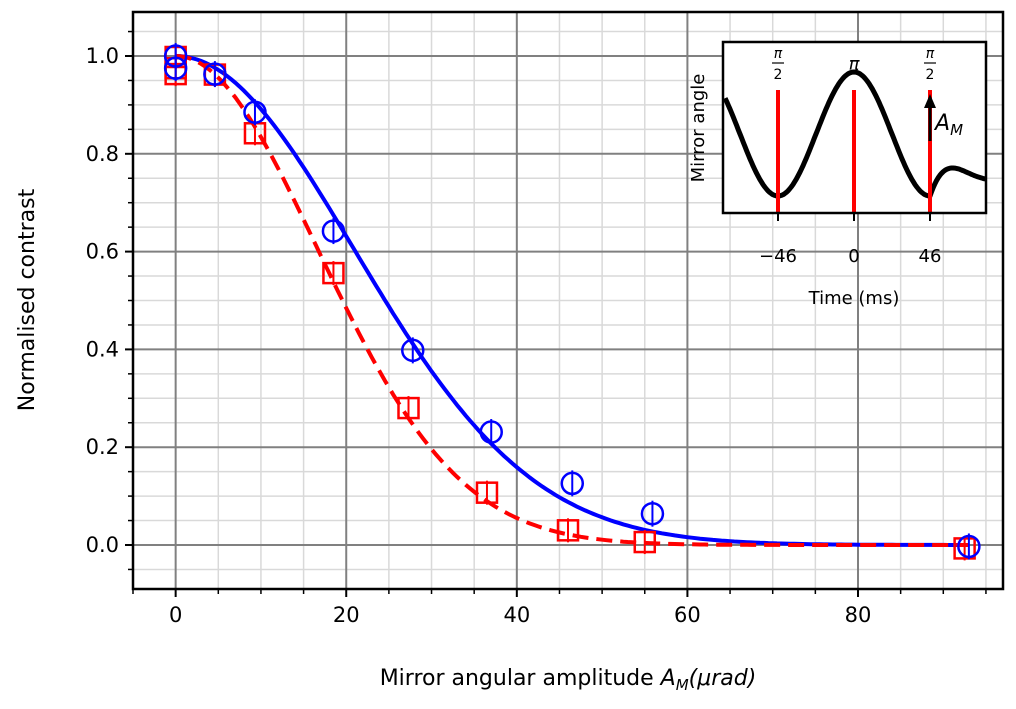 Image resolution: width=1016 pixels, height=709 pixels. Describe the element at coordinates (102, 545) in the screenshot. I see `y-tick-label: 0.0` at that location.